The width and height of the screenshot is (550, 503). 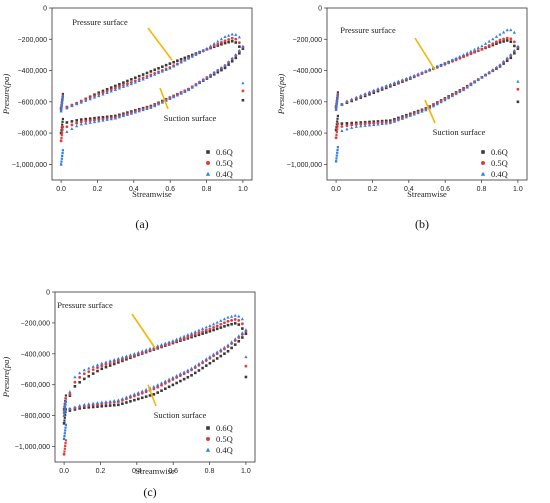 I want to click on y-tick-label: 0, so click(x=320, y=9).